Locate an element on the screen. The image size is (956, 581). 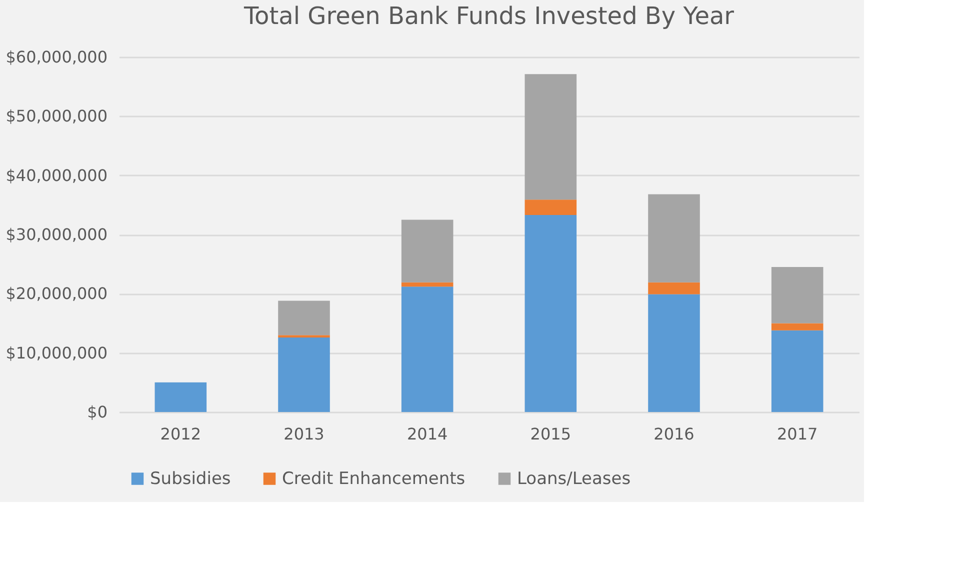
y-tick-label: $30,000,000 is located at coordinates (57, 234).